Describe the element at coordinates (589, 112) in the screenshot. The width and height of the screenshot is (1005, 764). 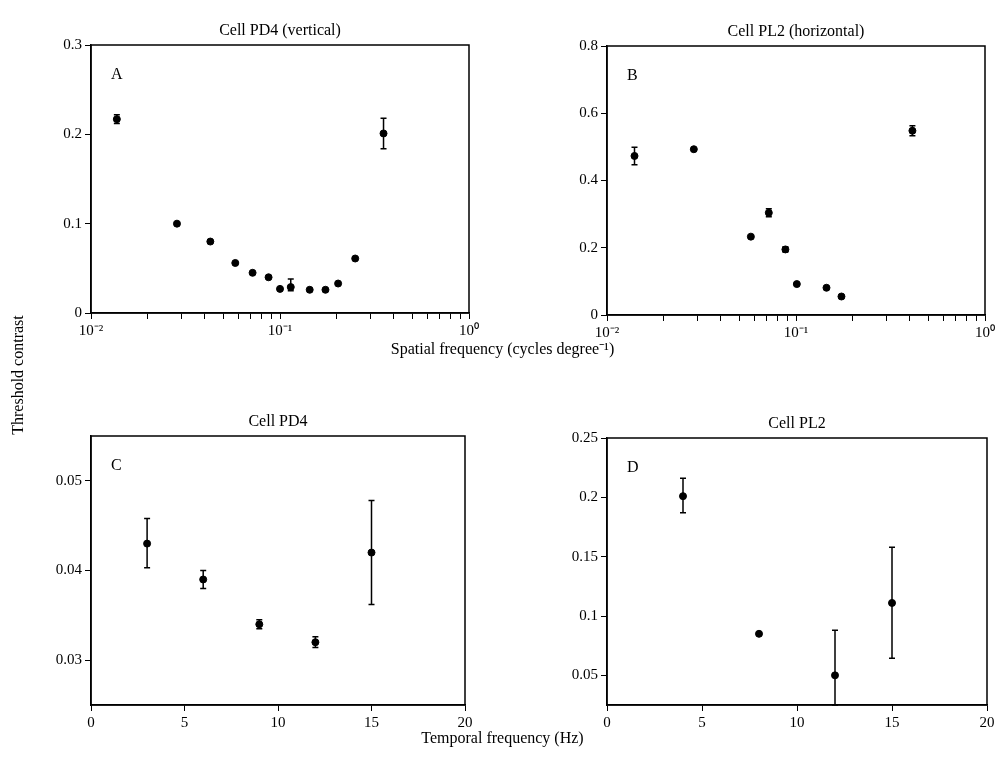
I see `y-tick-label: 0.6` at that location.